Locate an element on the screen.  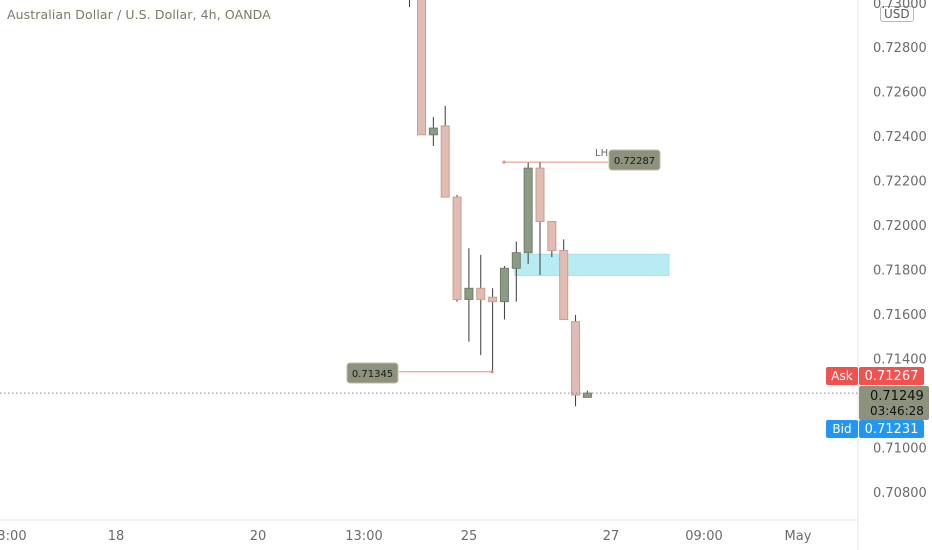
highlight-zone is located at coordinates (592, 264).